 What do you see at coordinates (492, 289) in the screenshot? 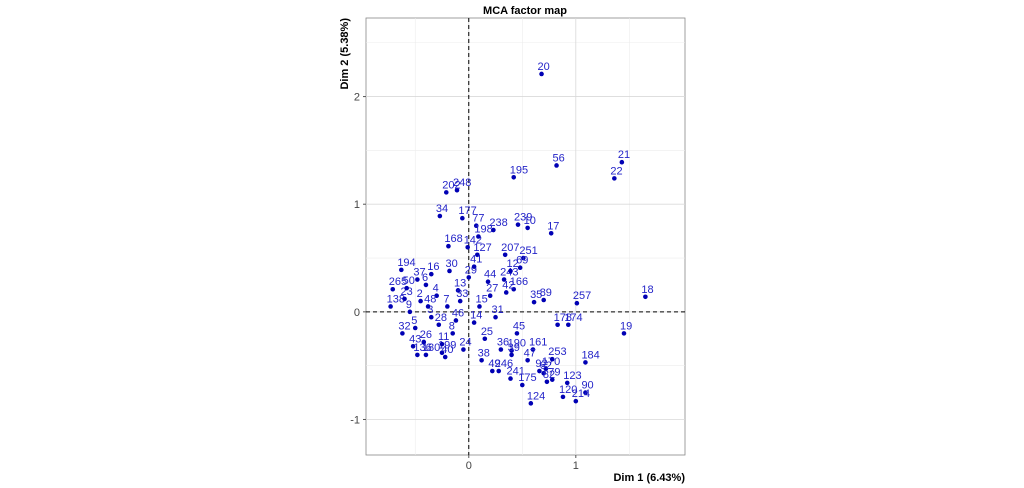
I see `point-label: 27` at bounding box center [492, 289].